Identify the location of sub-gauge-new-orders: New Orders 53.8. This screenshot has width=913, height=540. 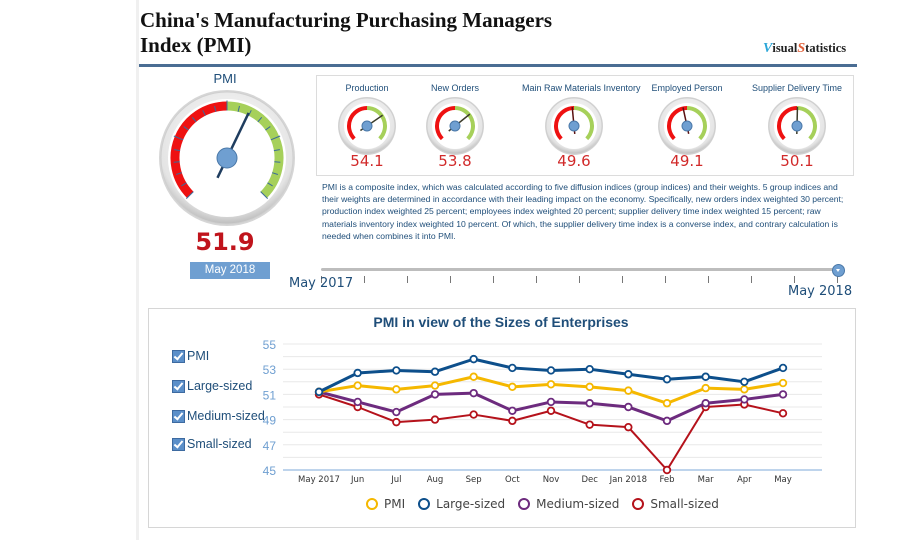
(455, 123).